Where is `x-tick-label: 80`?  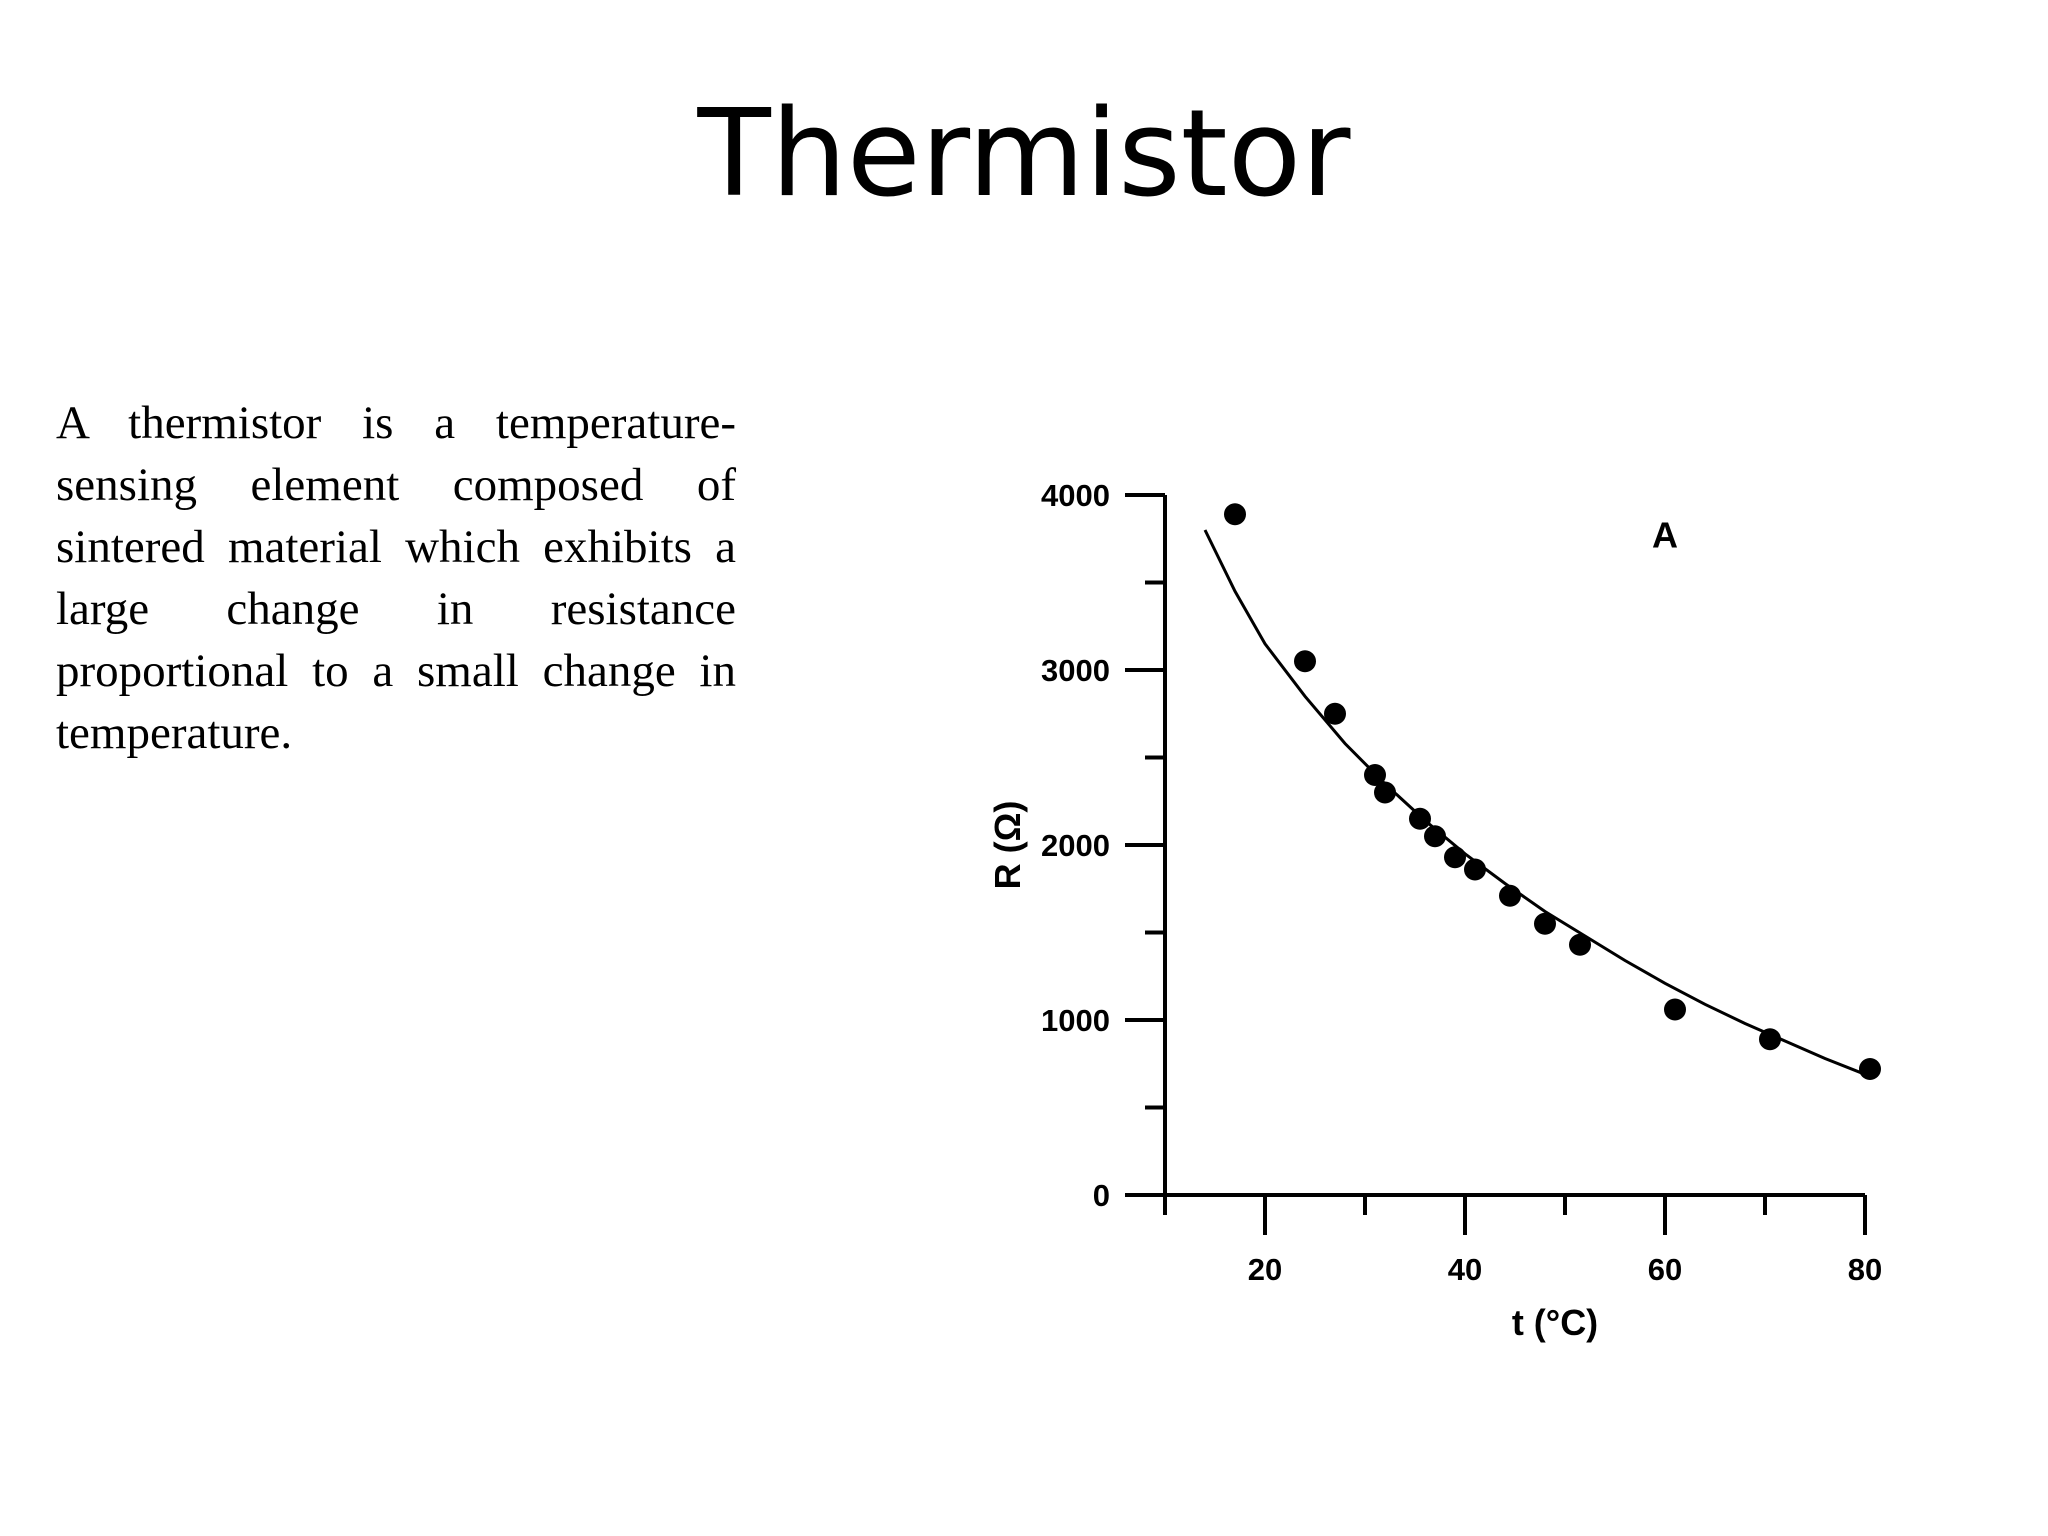 x-tick-label: 80 is located at coordinates (1865, 1269).